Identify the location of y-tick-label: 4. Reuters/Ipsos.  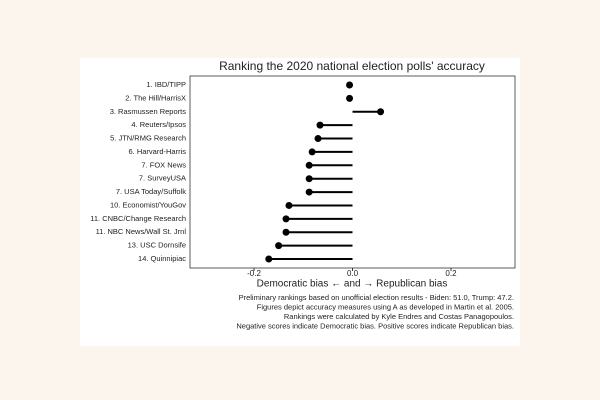
(158, 124).